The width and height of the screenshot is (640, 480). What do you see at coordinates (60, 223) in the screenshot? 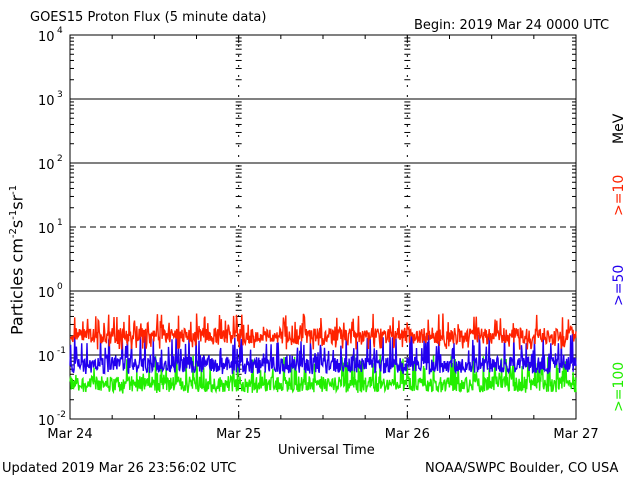
I see `y-tick-exponent: 1` at bounding box center [60, 223].